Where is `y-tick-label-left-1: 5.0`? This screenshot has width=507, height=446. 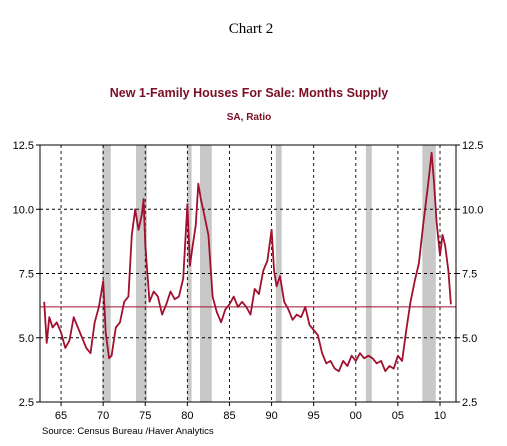
y-tick-label-left-1: 5.0 is located at coordinates (26, 339).